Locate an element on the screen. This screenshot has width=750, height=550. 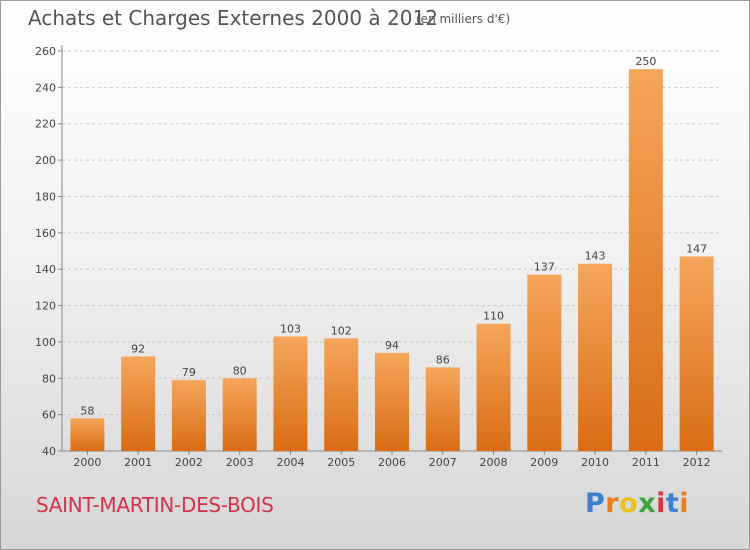
x-tick-label: 2007 is located at coordinates (443, 462).